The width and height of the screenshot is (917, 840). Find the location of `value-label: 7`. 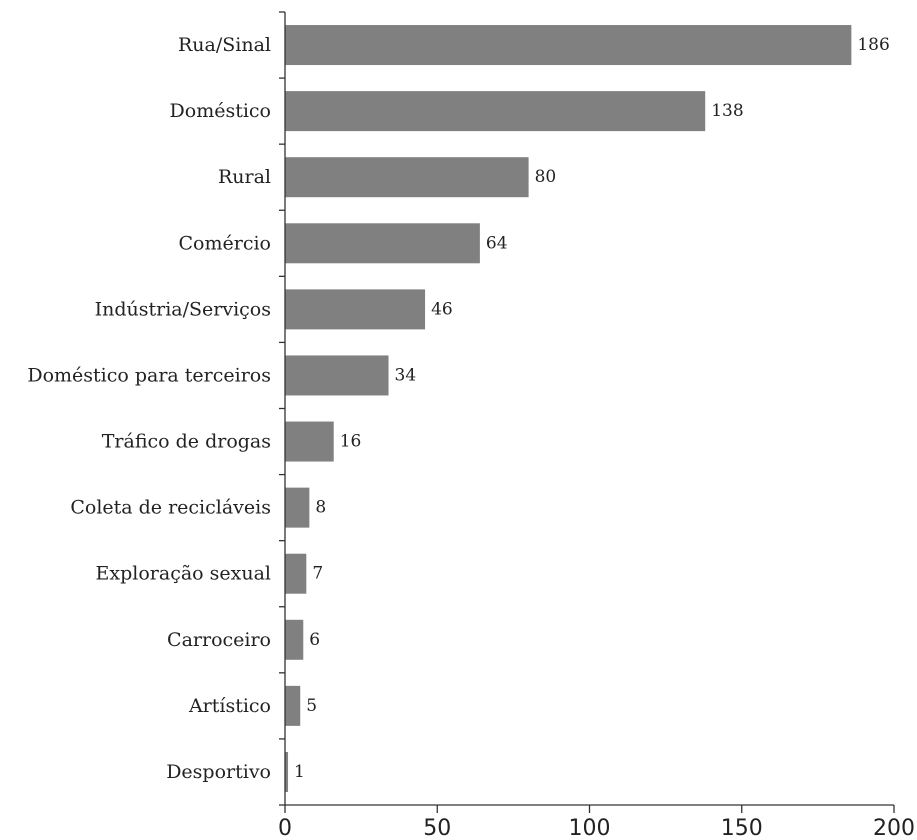

value-label: 7 is located at coordinates (317, 574).